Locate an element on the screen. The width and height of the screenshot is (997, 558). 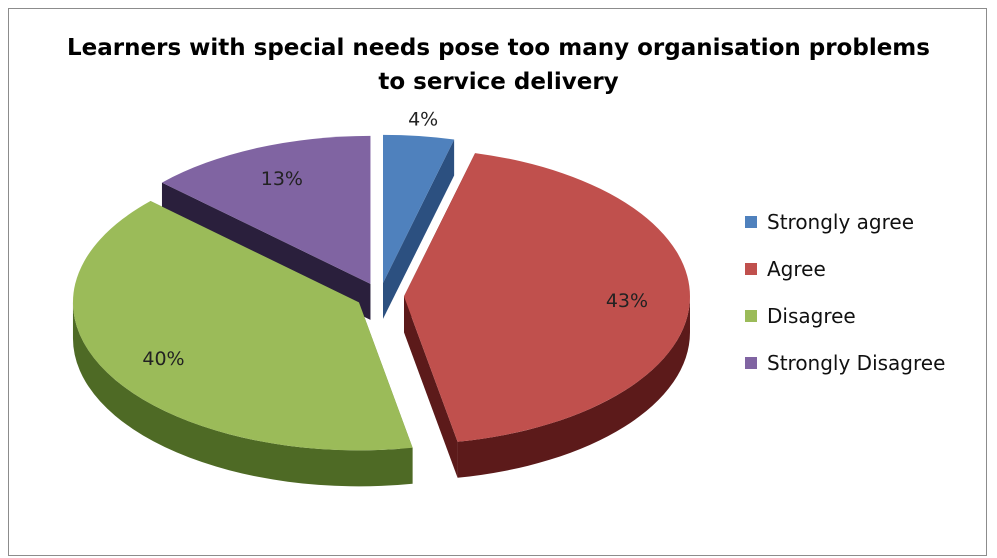
legend-swatch-strongly-disagree is located at coordinates (751, 362).